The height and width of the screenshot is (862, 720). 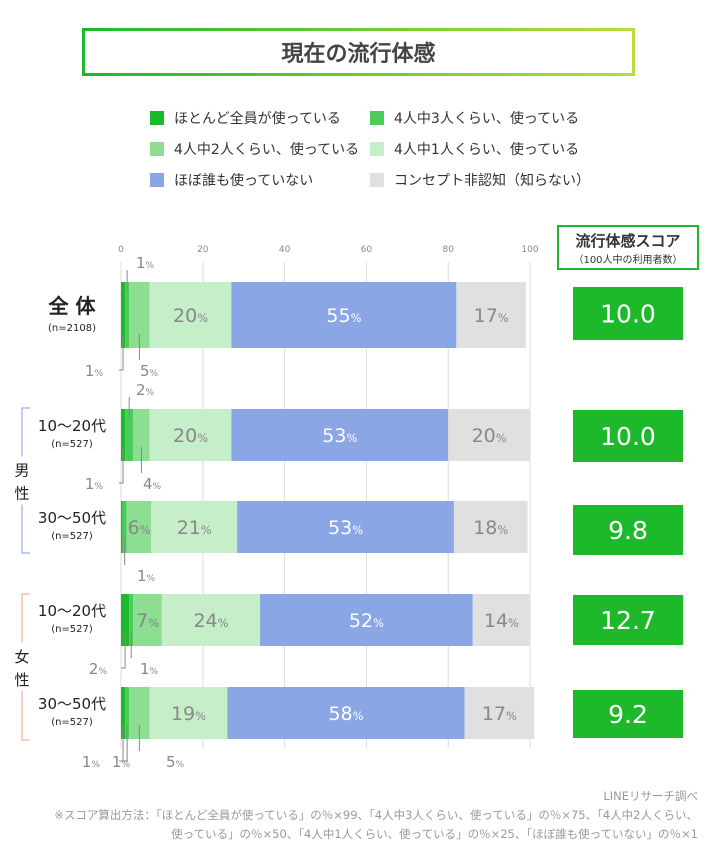 What do you see at coordinates (480, 118) in the screenshot?
I see `legend-item: 4人中3人くらい、使っている` at bounding box center [480, 118].